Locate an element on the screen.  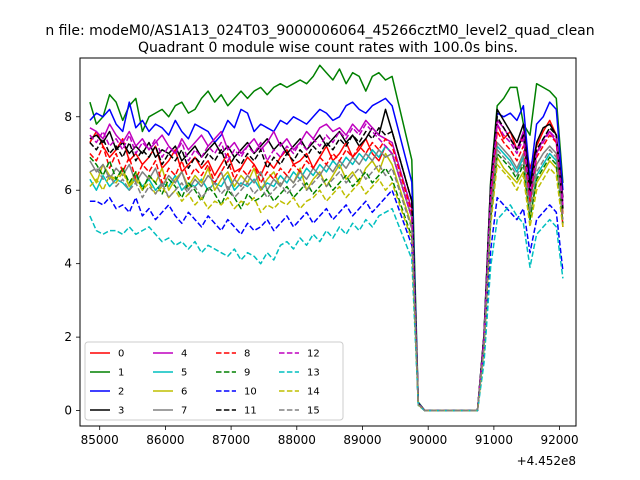
legend-label-13: 13 is located at coordinates (313, 373).